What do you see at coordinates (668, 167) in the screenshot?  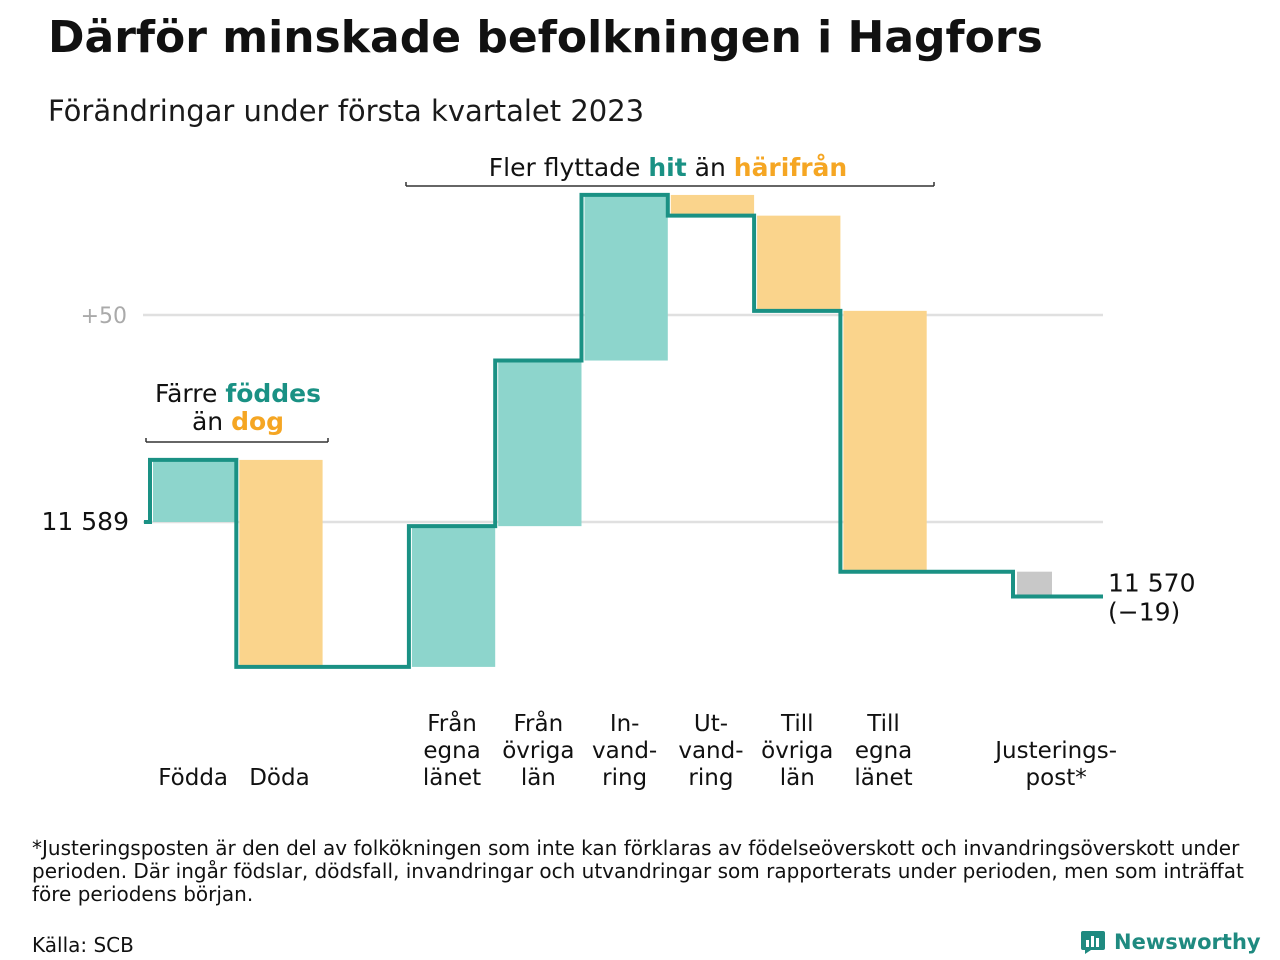 I see `annotation-migration: Fler flyttade hit än härifrån` at bounding box center [668, 167].